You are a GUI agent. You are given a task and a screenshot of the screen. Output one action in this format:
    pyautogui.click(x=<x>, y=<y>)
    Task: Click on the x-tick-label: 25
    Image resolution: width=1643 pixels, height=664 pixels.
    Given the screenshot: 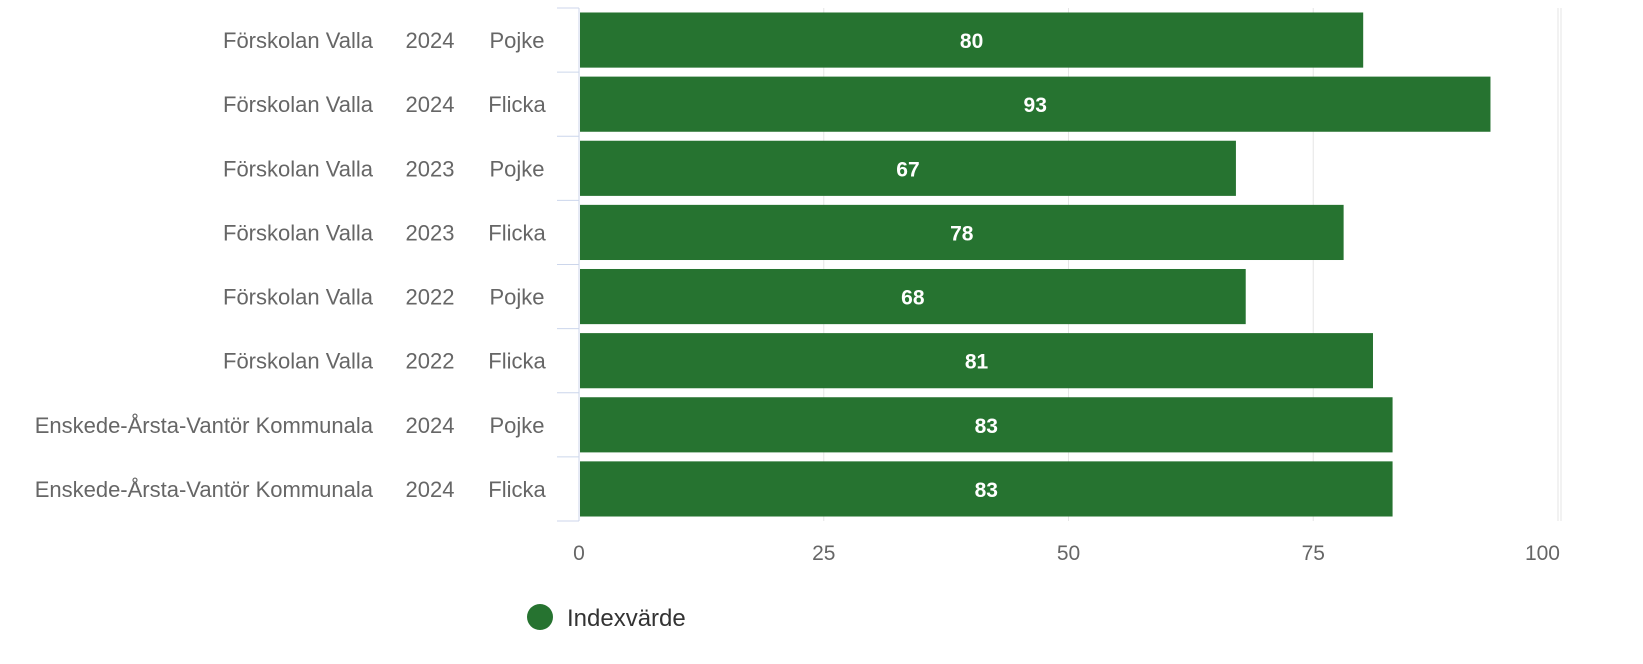 What is the action you would take?
    pyautogui.click(x=823, y=553)
    